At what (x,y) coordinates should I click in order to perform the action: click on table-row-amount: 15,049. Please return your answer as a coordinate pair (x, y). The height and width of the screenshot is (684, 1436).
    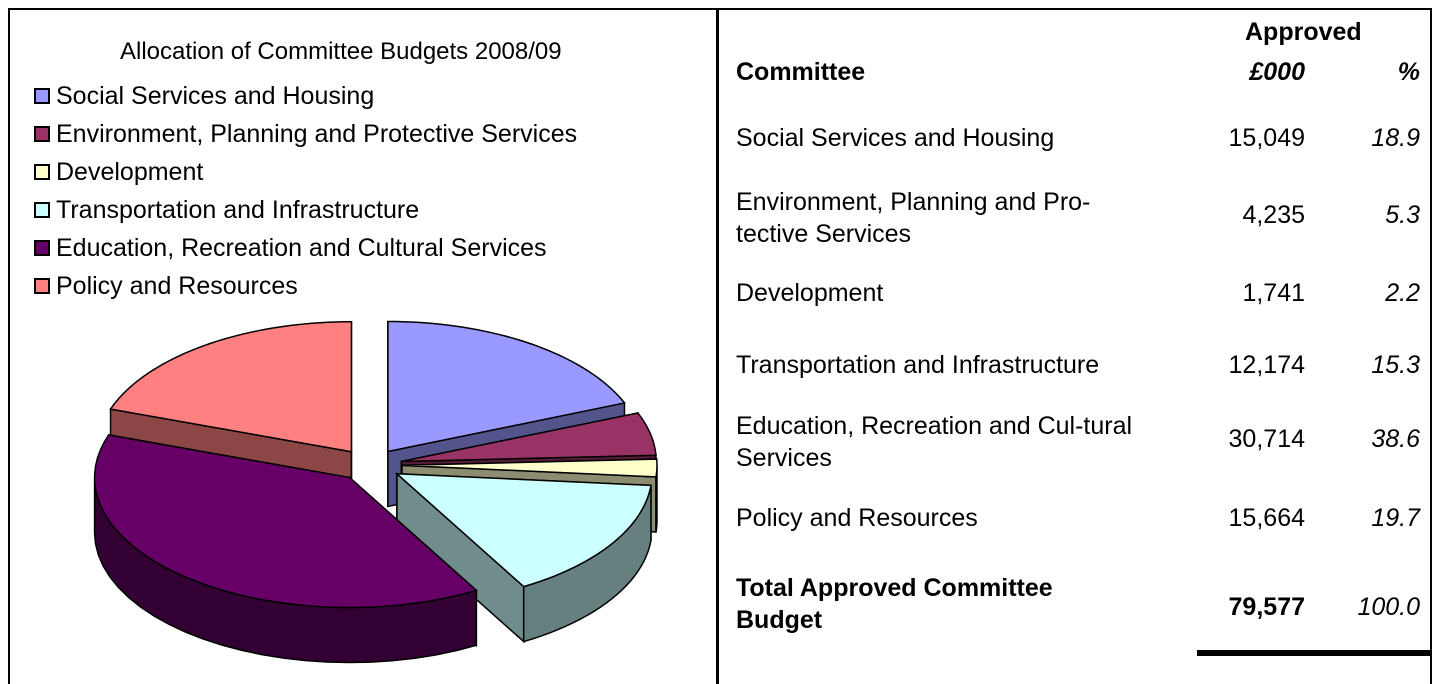
    Looking at the image, I should click on (1266, 138).